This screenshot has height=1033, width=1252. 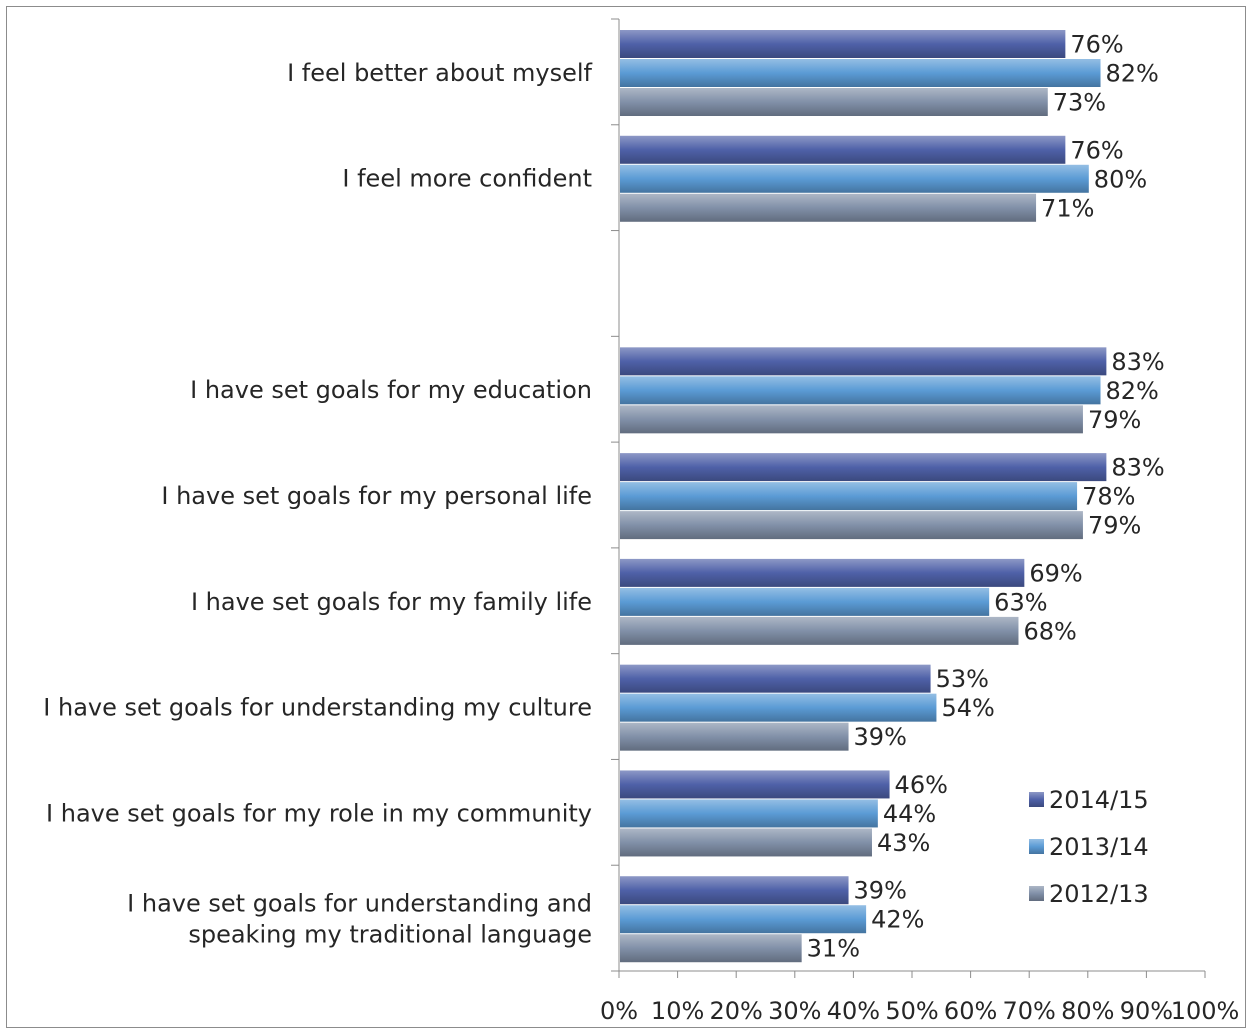 What do you see at coordinates (1108, 497) in the screenshot?
I see `data-label: 78%` at bounding box center [1108, 497].